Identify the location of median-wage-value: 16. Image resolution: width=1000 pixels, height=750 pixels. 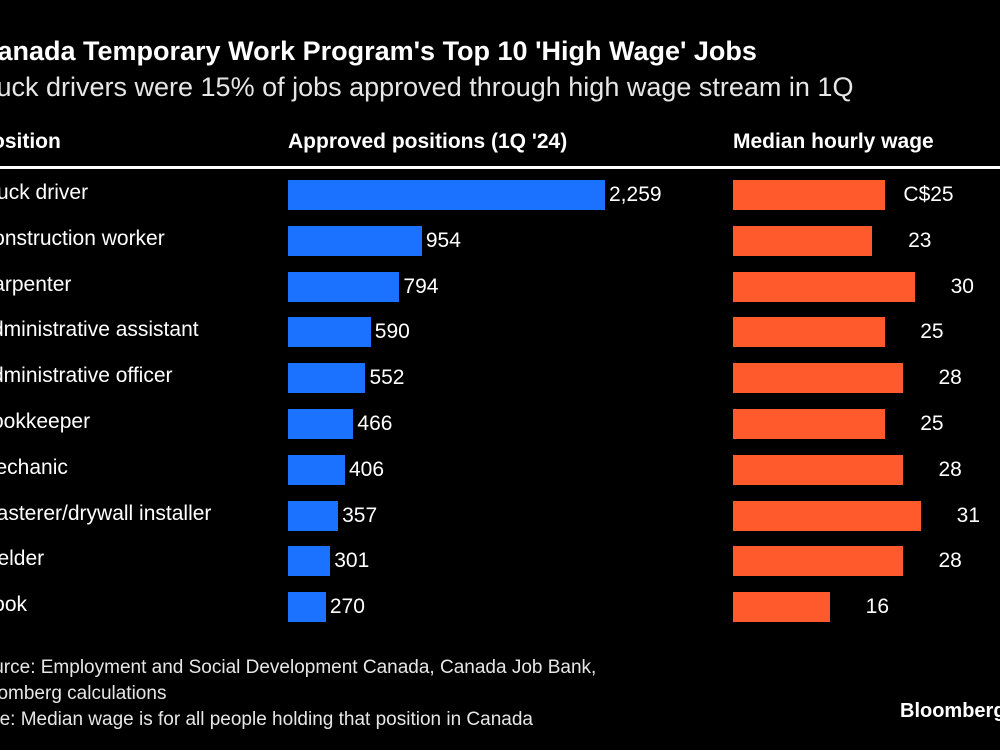
(877, 607).